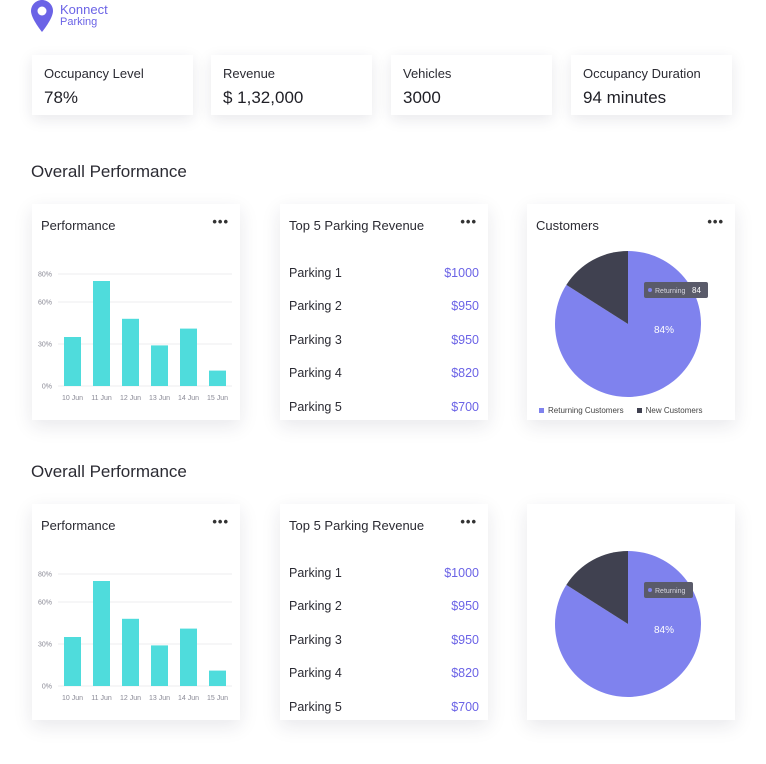 This screenshot has height=764, width=766. What do you see at coordinates (217, 398) in the screenshot?
I see `x-tick-label: 15 Jun` at bounding box center [217, 398].